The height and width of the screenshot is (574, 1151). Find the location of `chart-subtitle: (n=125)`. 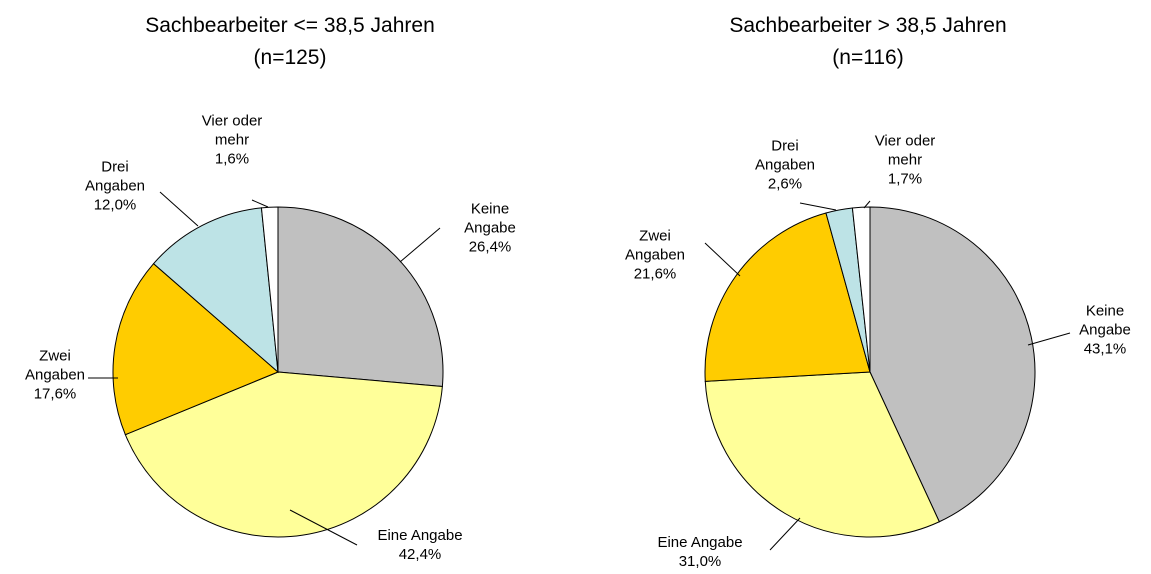

chart-subtitle: (n=125) is located at coordinates (290, 57).